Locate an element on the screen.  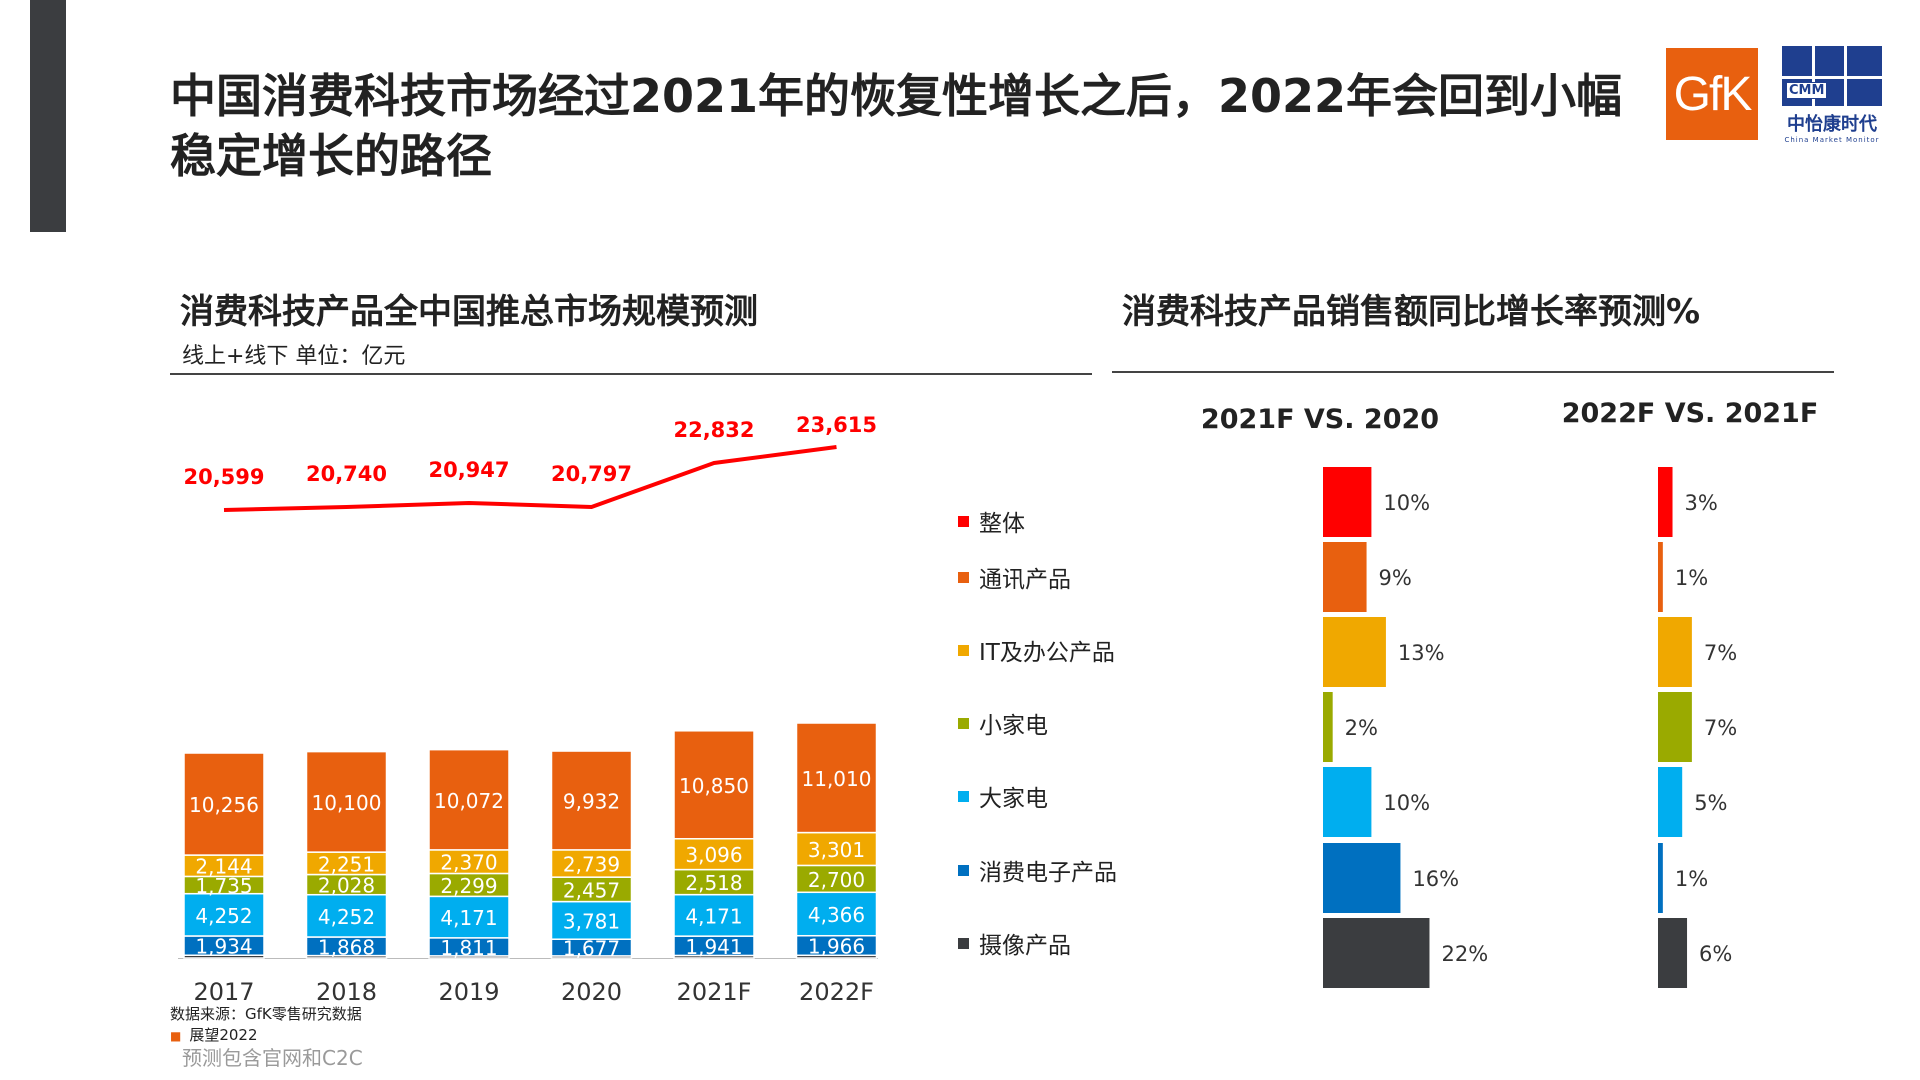
x-tick-label: 2018 is located at coordinates (346, 992).